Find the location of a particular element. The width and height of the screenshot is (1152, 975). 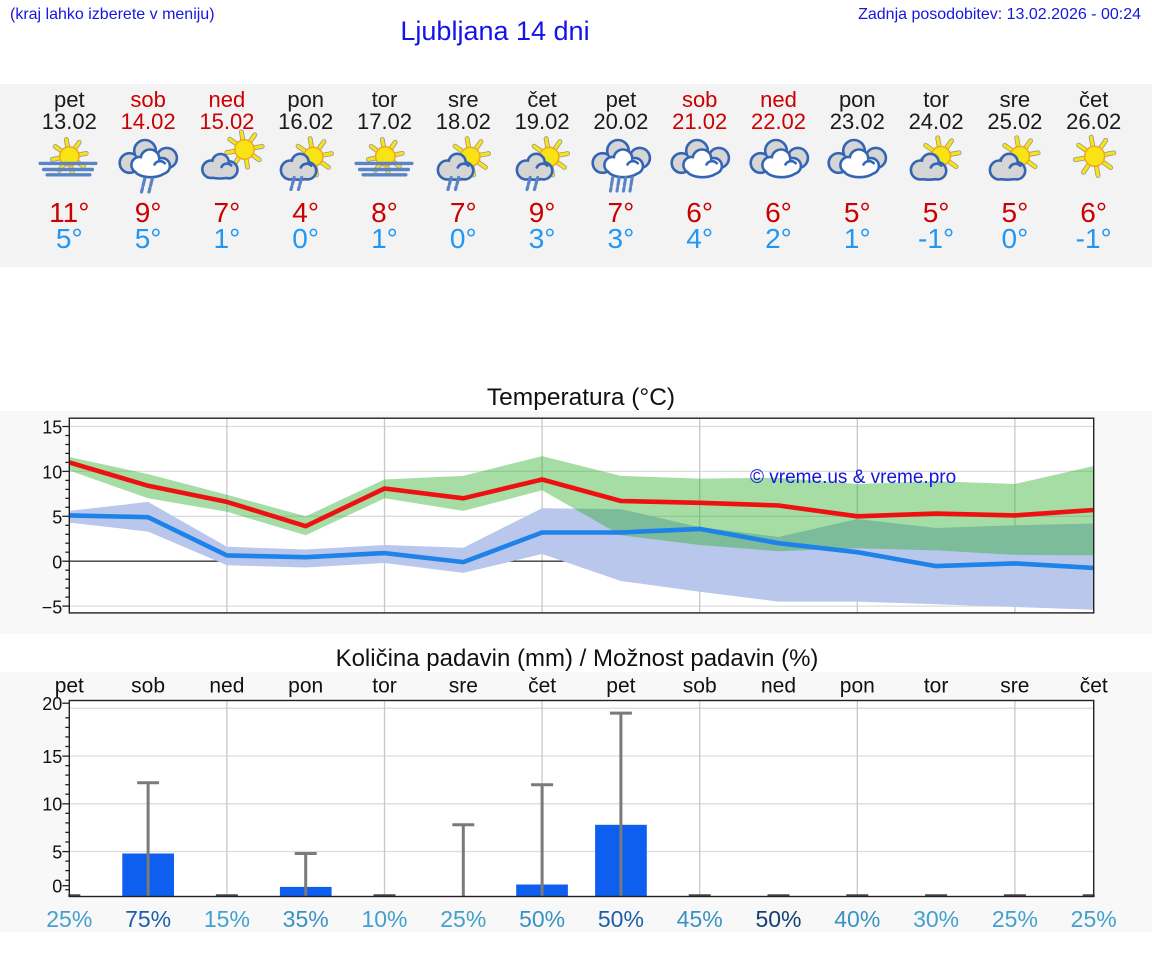

svg-text: 15% is located at coordinates (227, 919).